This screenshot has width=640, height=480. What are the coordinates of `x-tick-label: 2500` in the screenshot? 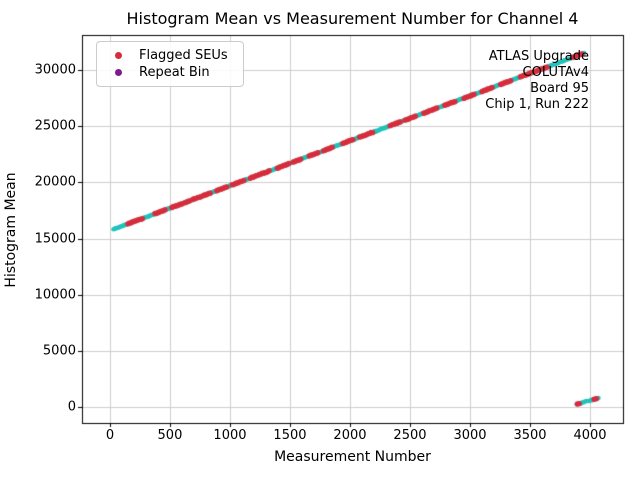 It's located at (410, 435).